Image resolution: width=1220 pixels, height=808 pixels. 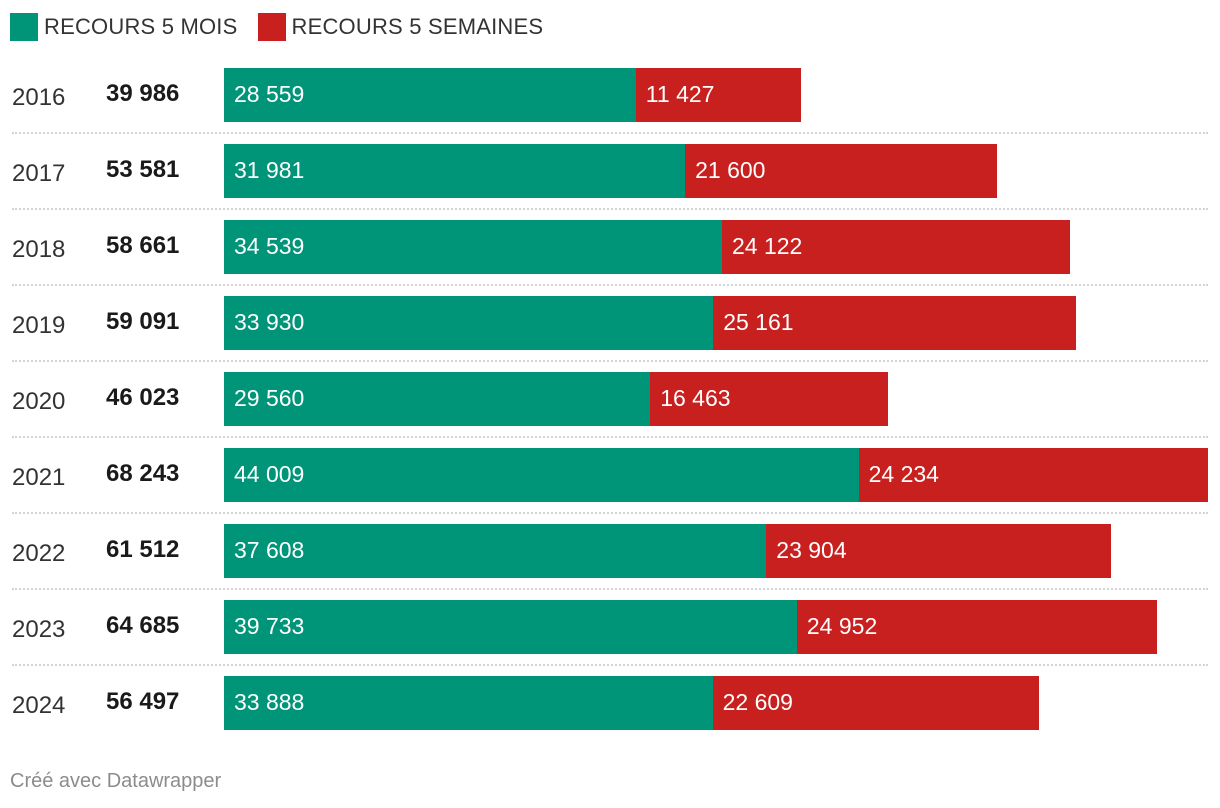 What do you see at coordinates (875, 703) in the screenshot?
I see `bar-segment-semaines: 22 609` at bounding box center [875, 703].